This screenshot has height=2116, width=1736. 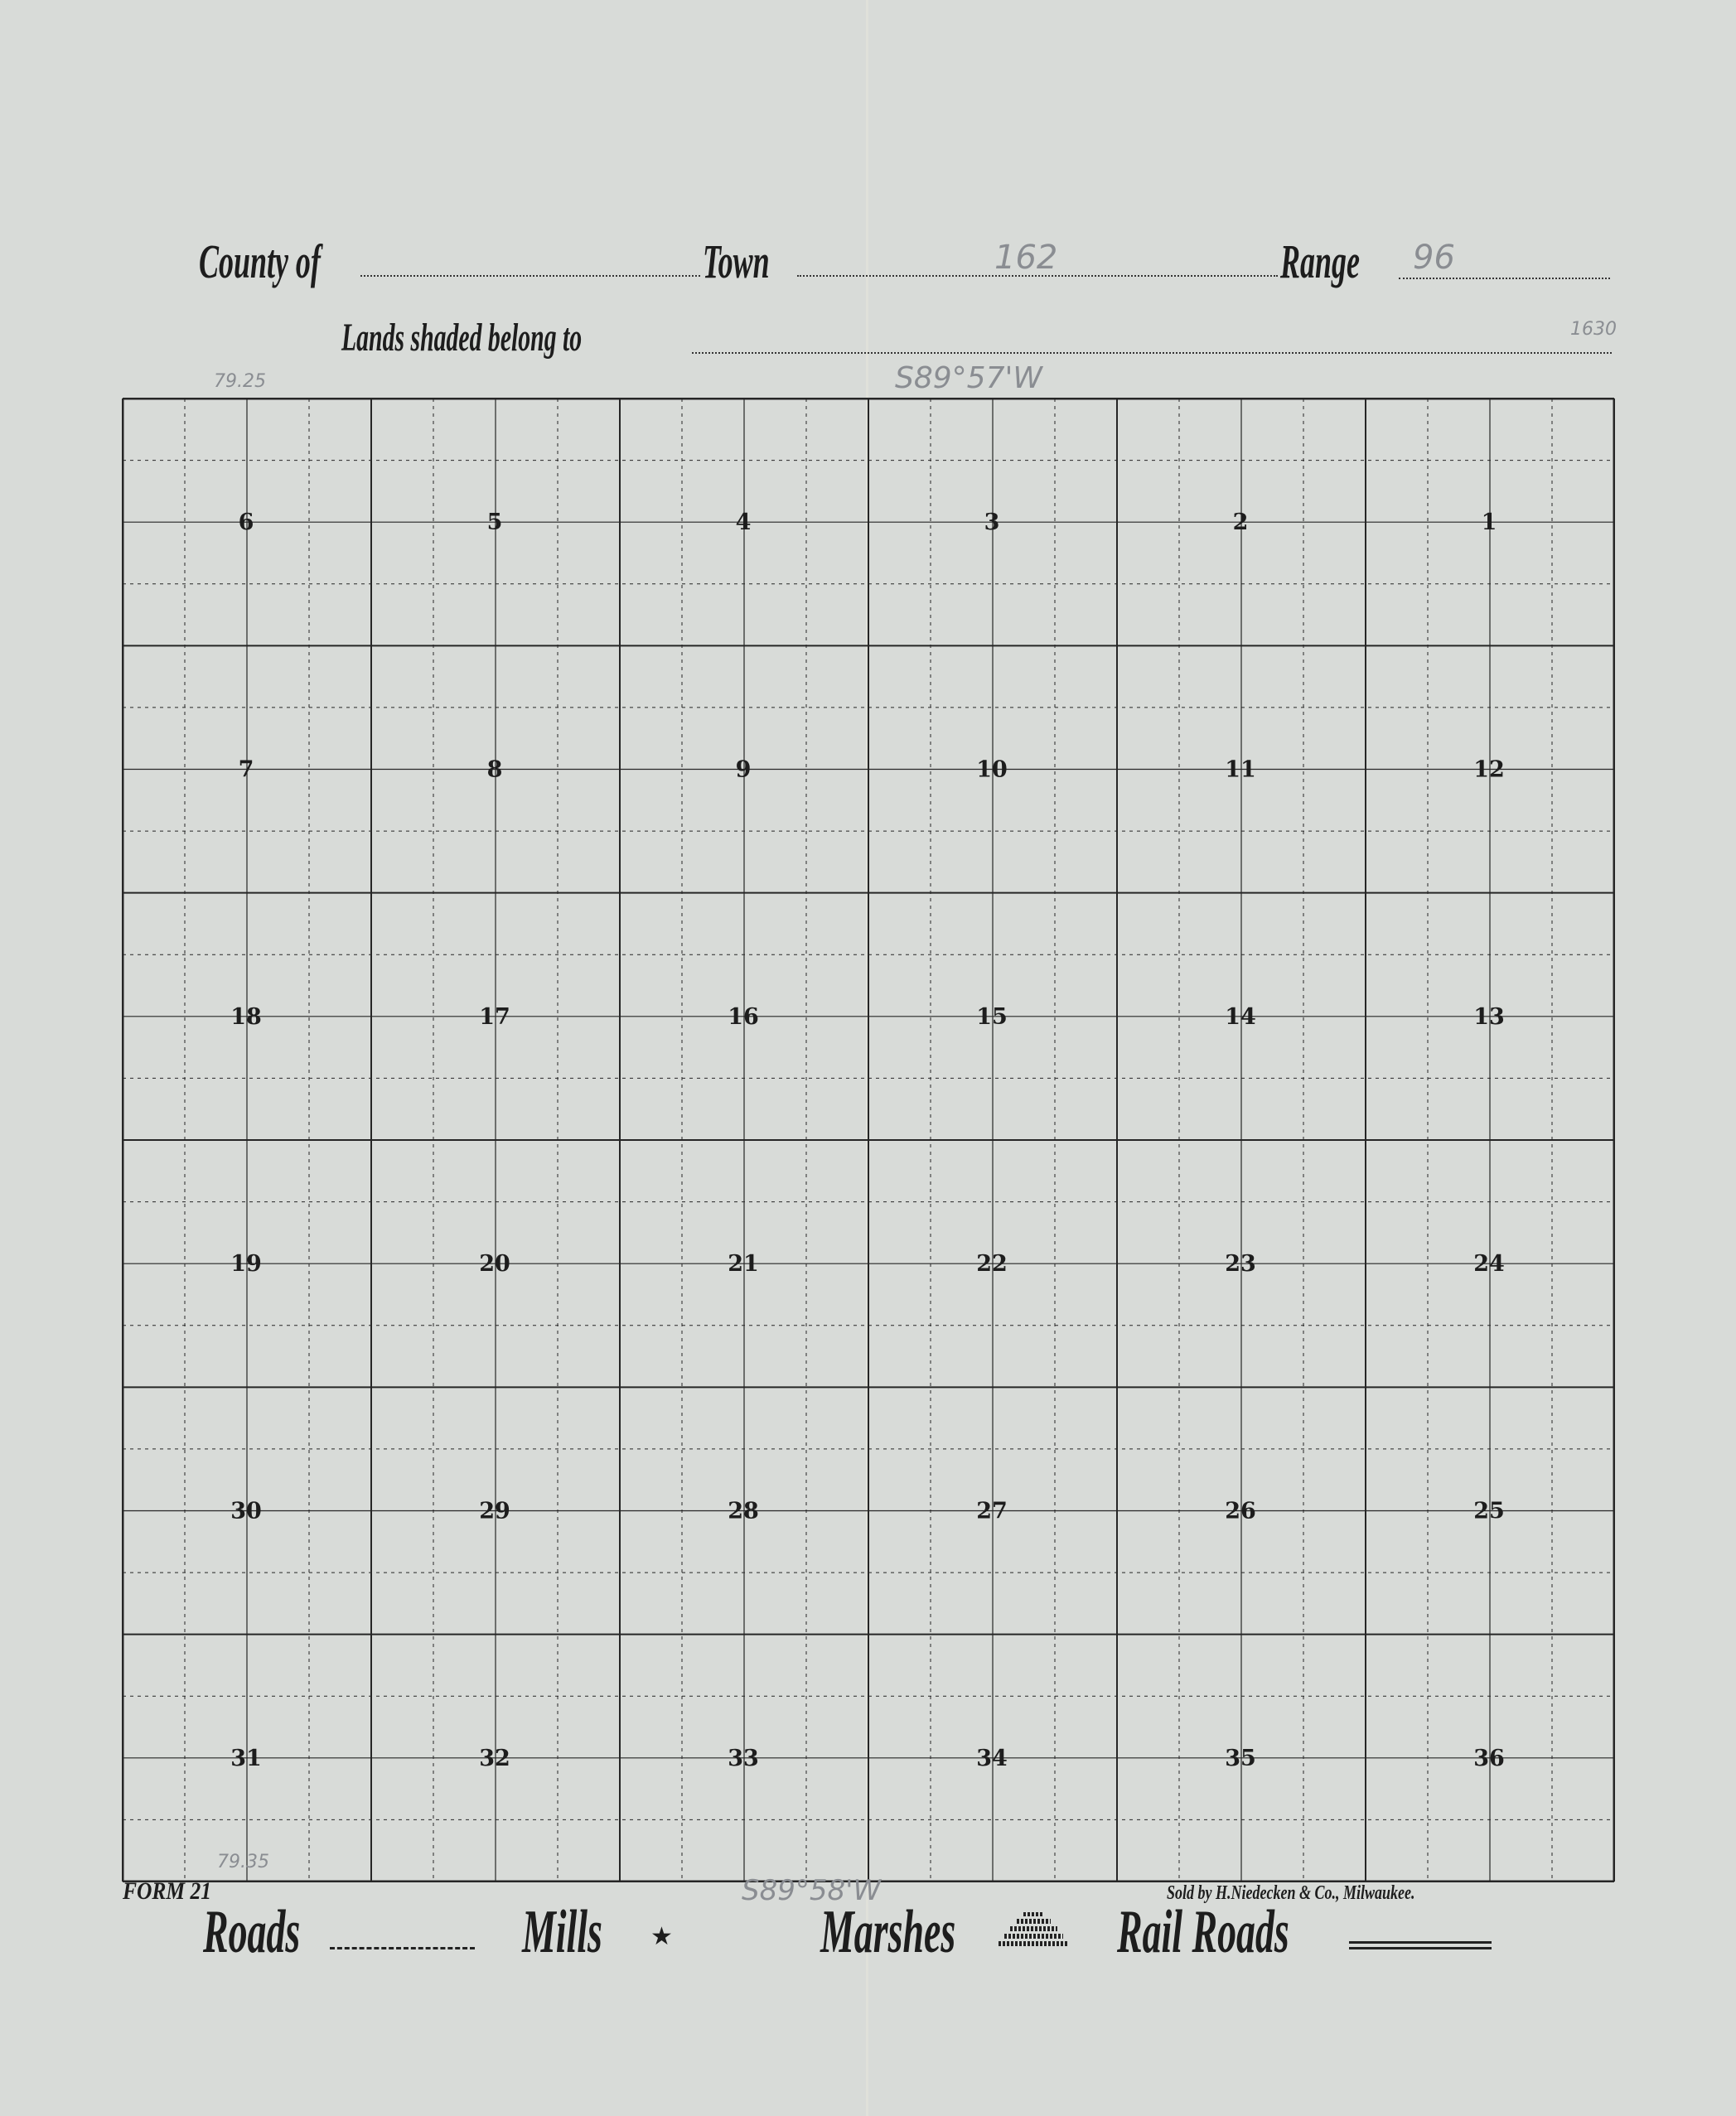 What do you see at coordinates (1240, 1264) in the screenshot?
I see `section-number: 23` at bounding box center [1240, 1264].